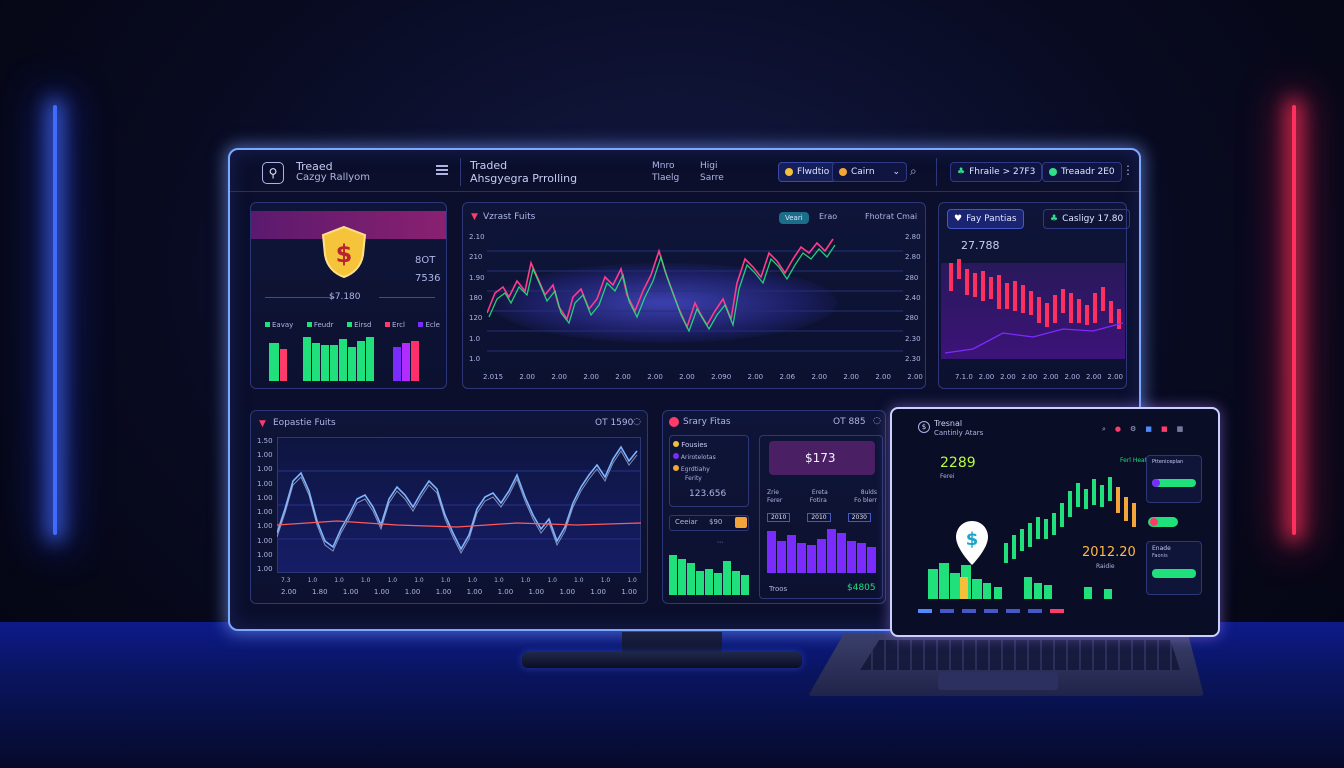  Describe the element at coordinates (913, 298) in the screenshot. I see `y-axis-right: 2.80 2.80 280 2.40 280 2.30 2.30` at that location.